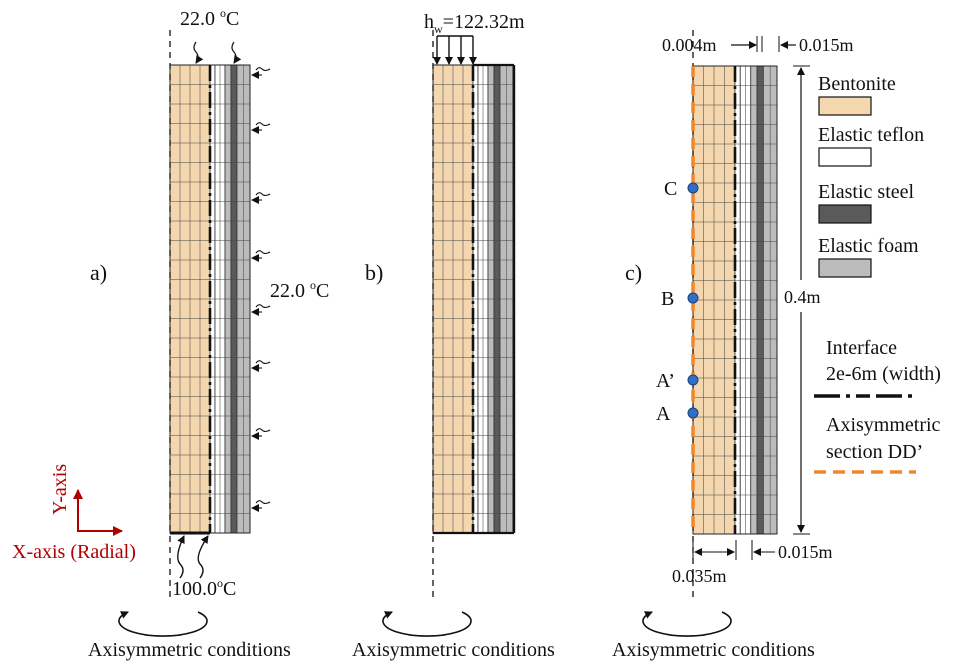 The width and height of the screenshot is (962, 665). I want to click on dim-top-left: 0.004m, so click(689, 45).